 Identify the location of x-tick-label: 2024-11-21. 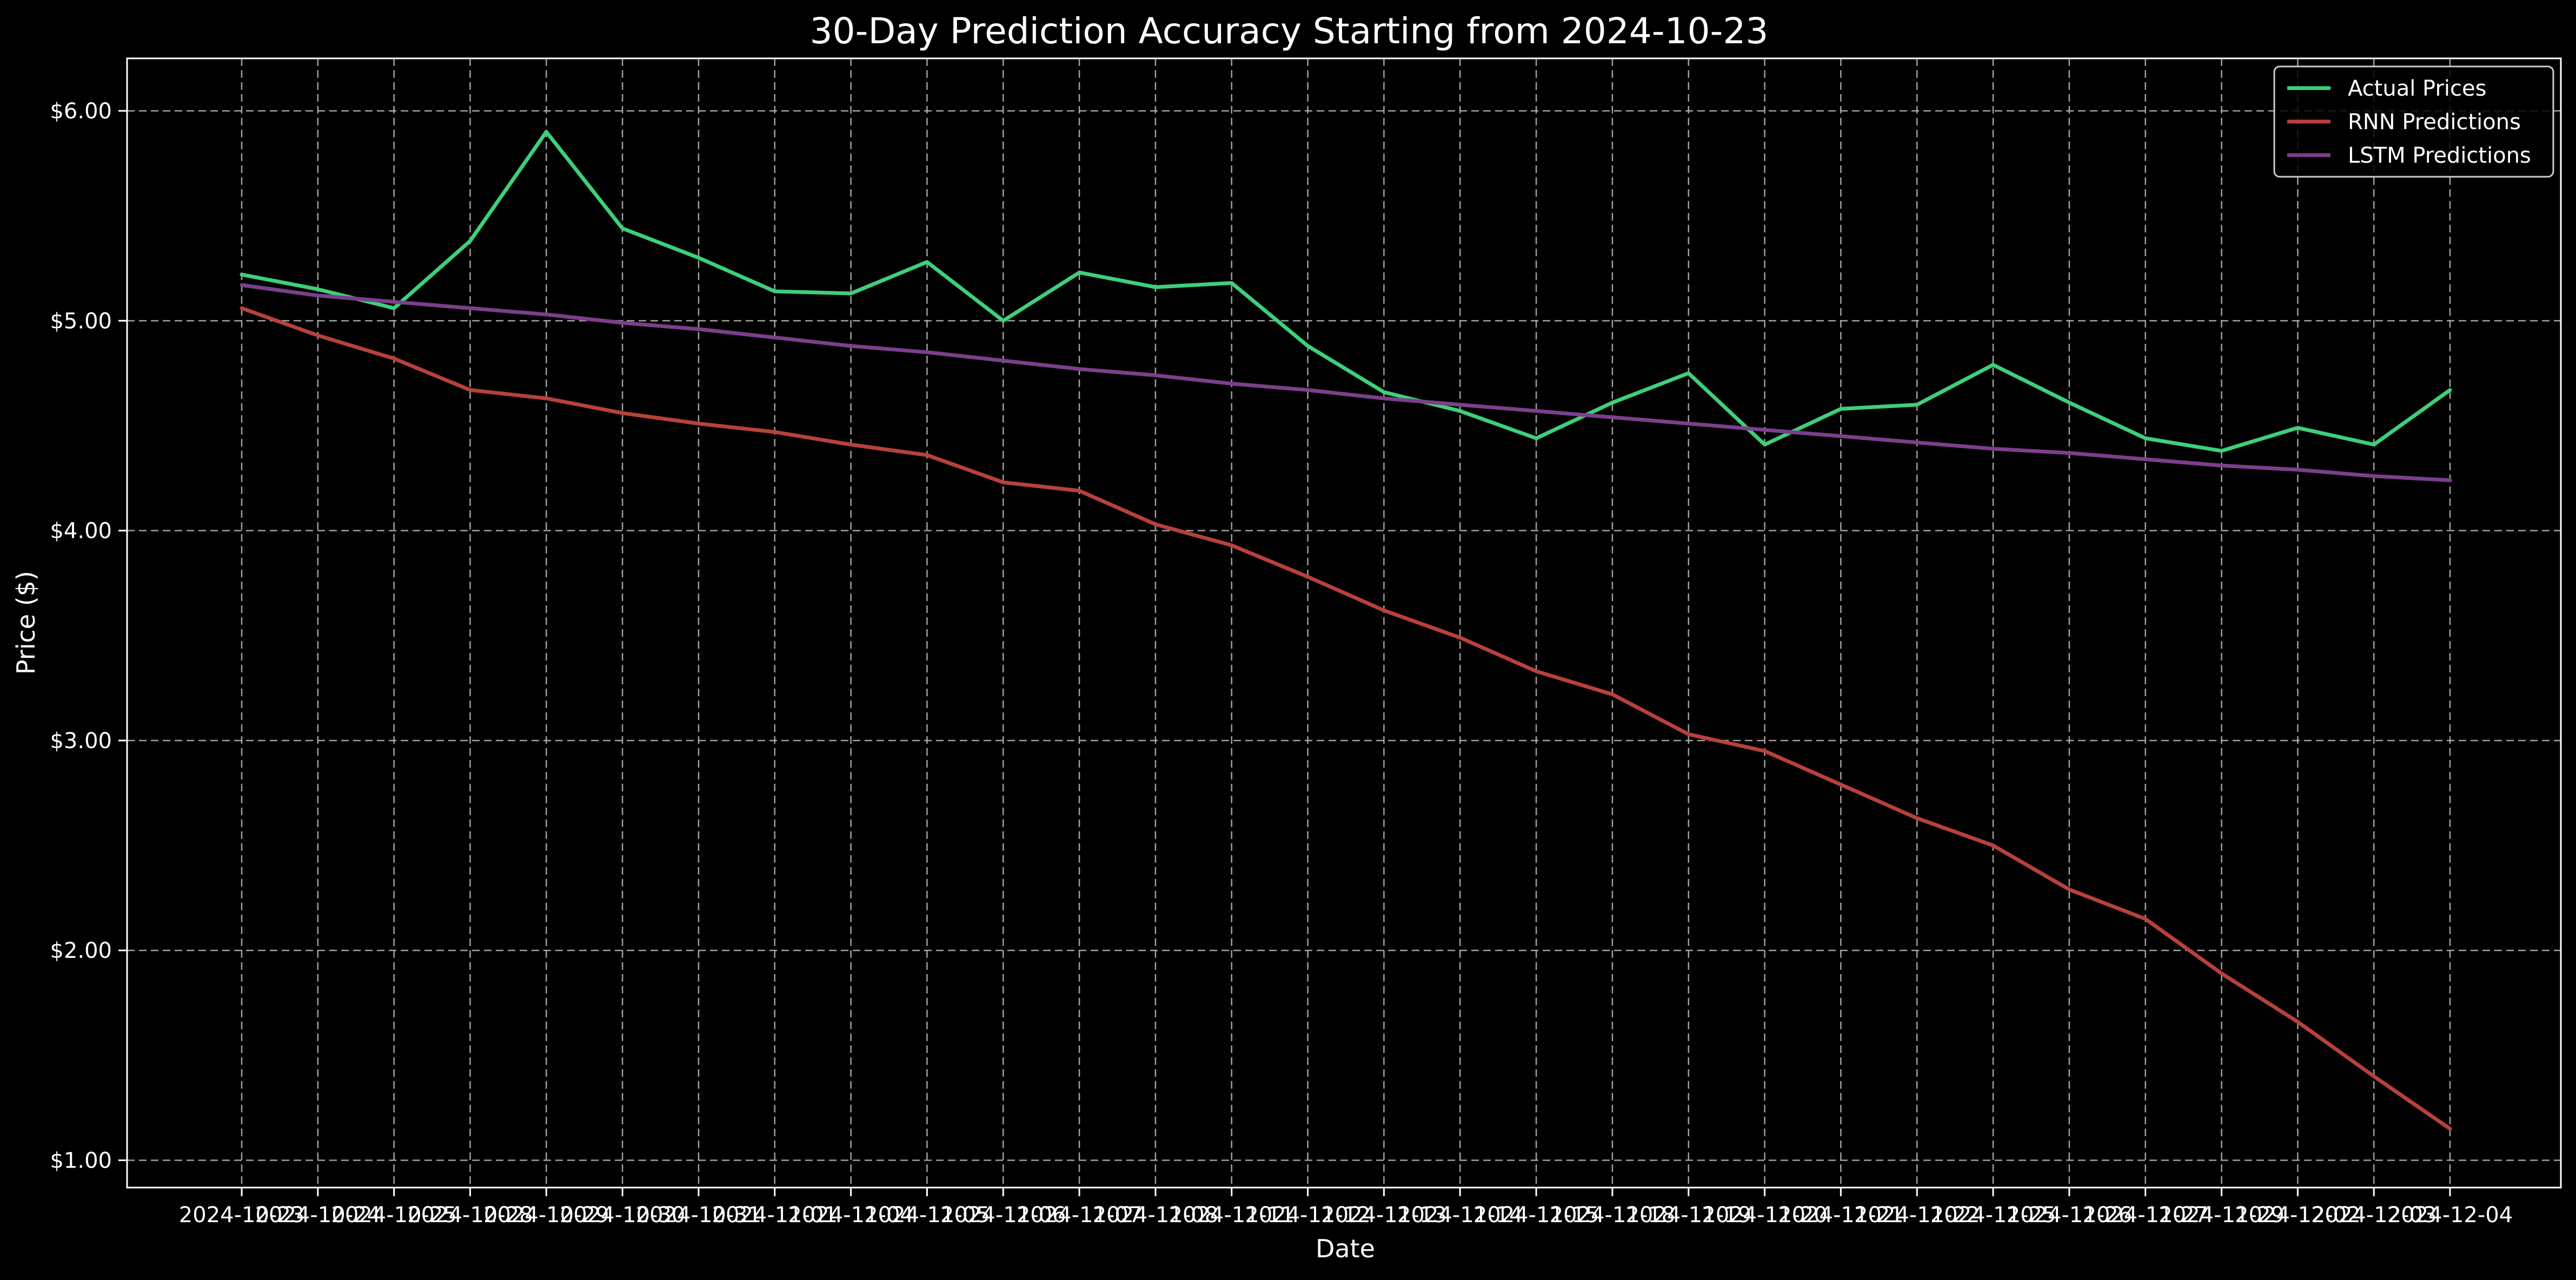
(1840, 1216).